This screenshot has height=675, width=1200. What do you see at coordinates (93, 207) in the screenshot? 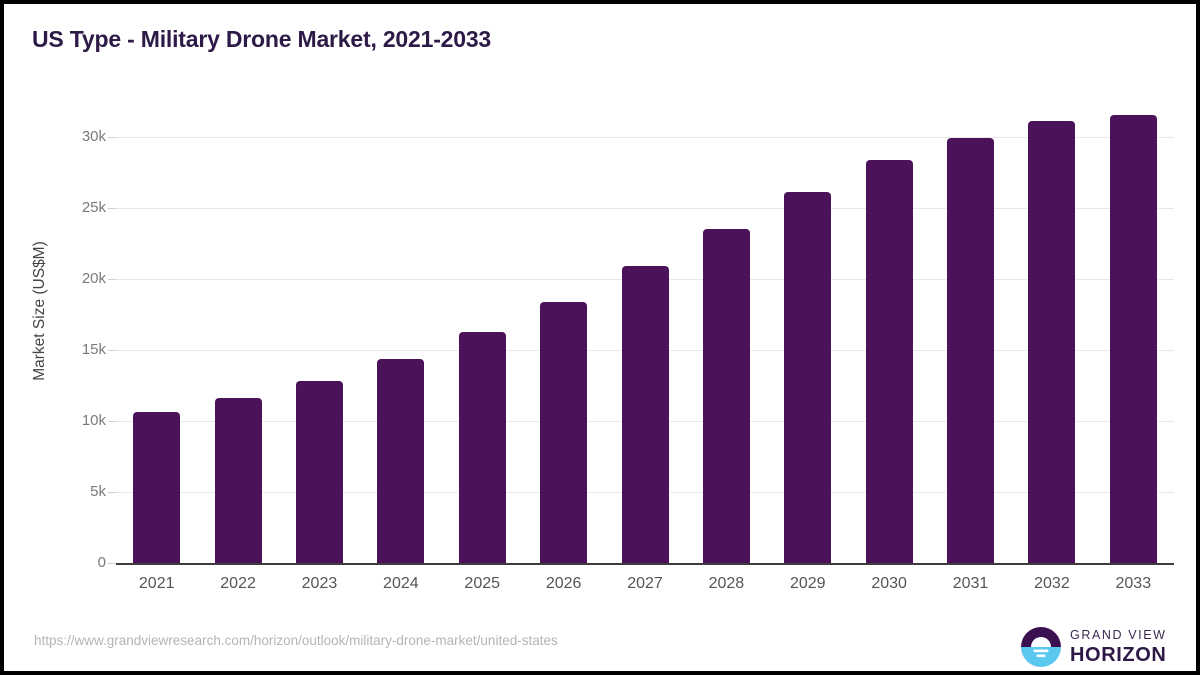
I see `y-tick-label: 25k` at bounding box center [93, 207].